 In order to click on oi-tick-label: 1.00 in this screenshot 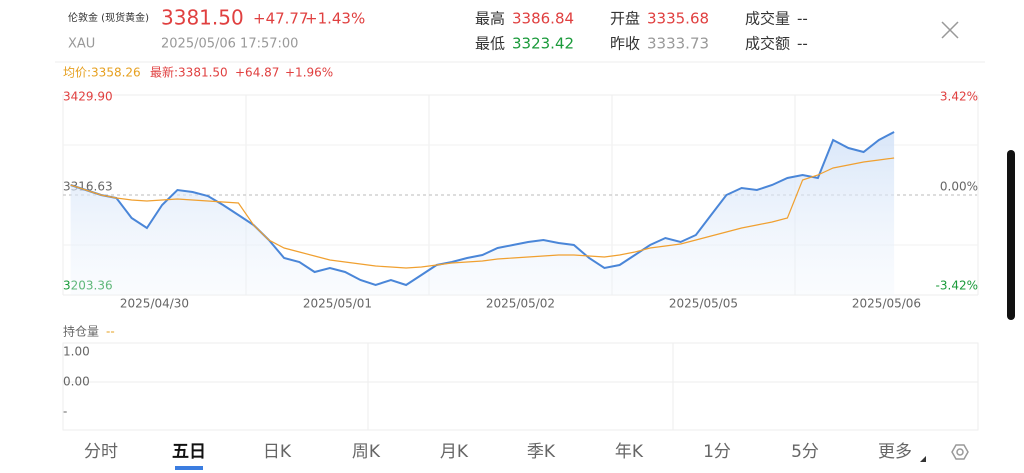, I will do `click(76, 352)`.